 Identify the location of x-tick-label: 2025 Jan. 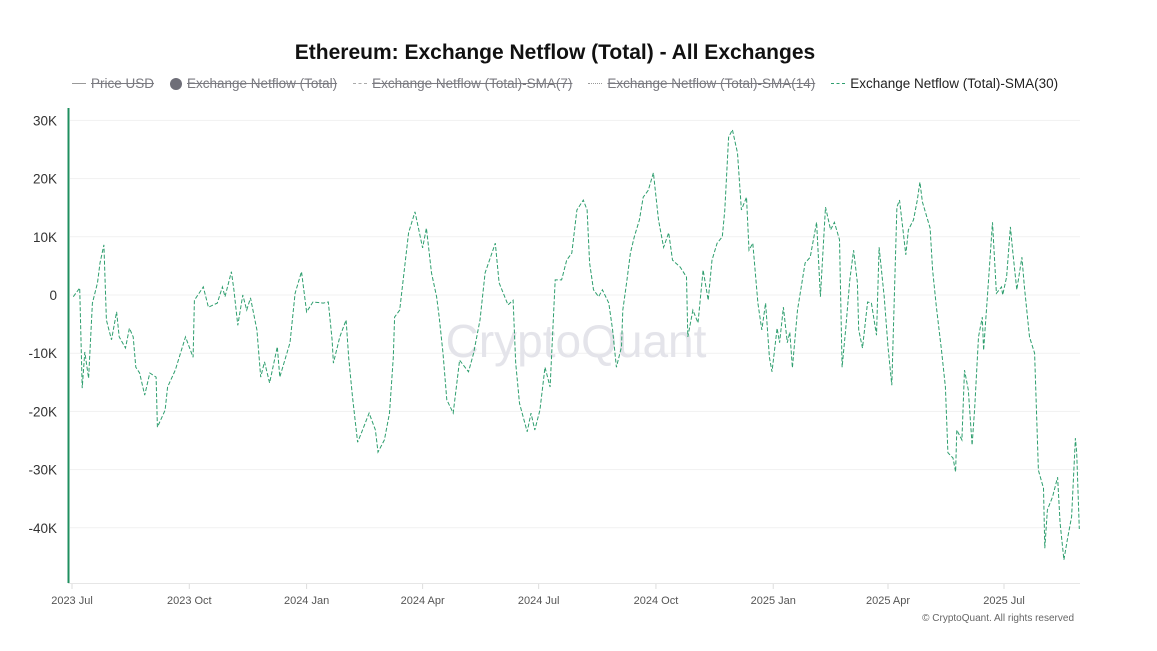
(773, 601).